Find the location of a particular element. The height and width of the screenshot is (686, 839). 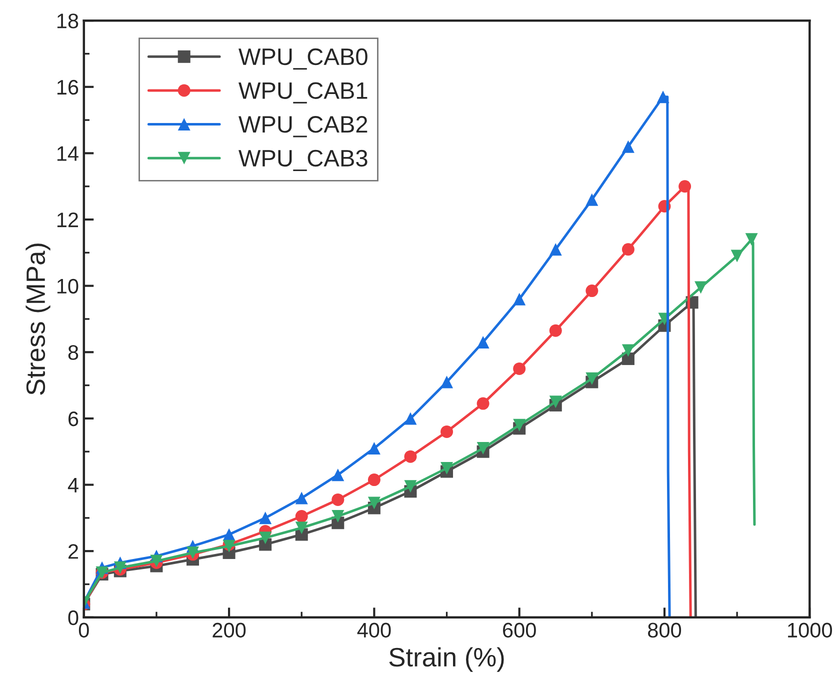

legend-label: WPU_CAB1 is located at coordinates (303, 93).